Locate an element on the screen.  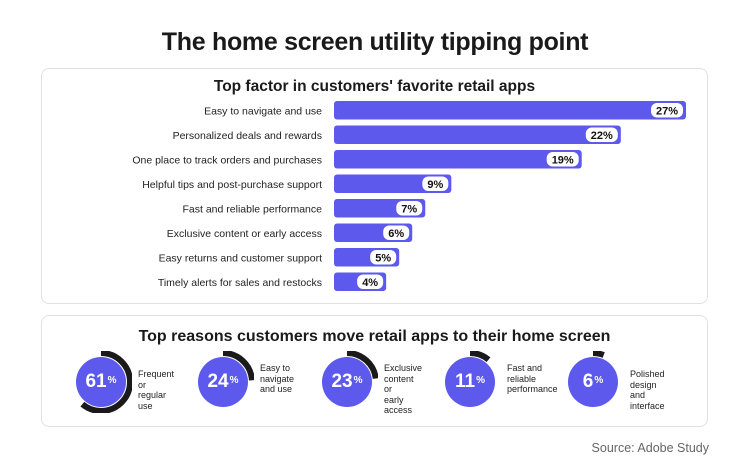
donut-label-line: Easy to is located at coordinates (275, 368).